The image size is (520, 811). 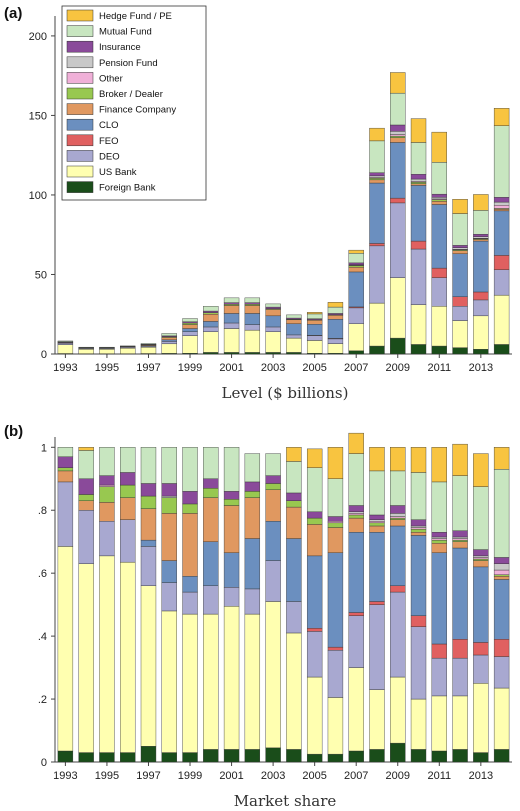 What do you see at coordinates (335, 519) in the screenshot?
I see `bar-segment-insurance-2006` at bounding box center [335, 519].